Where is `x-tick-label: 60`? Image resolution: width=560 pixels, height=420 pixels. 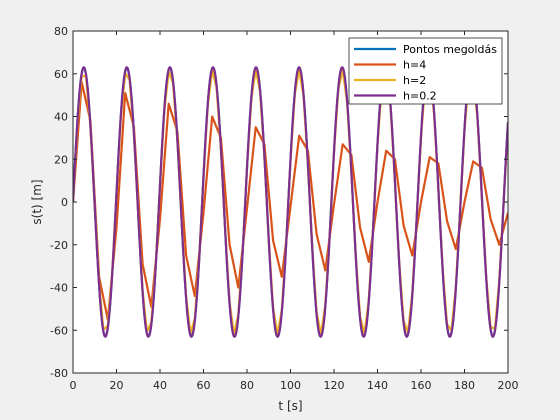 x-tick-label: 60 is located at coordinates (204, 385).